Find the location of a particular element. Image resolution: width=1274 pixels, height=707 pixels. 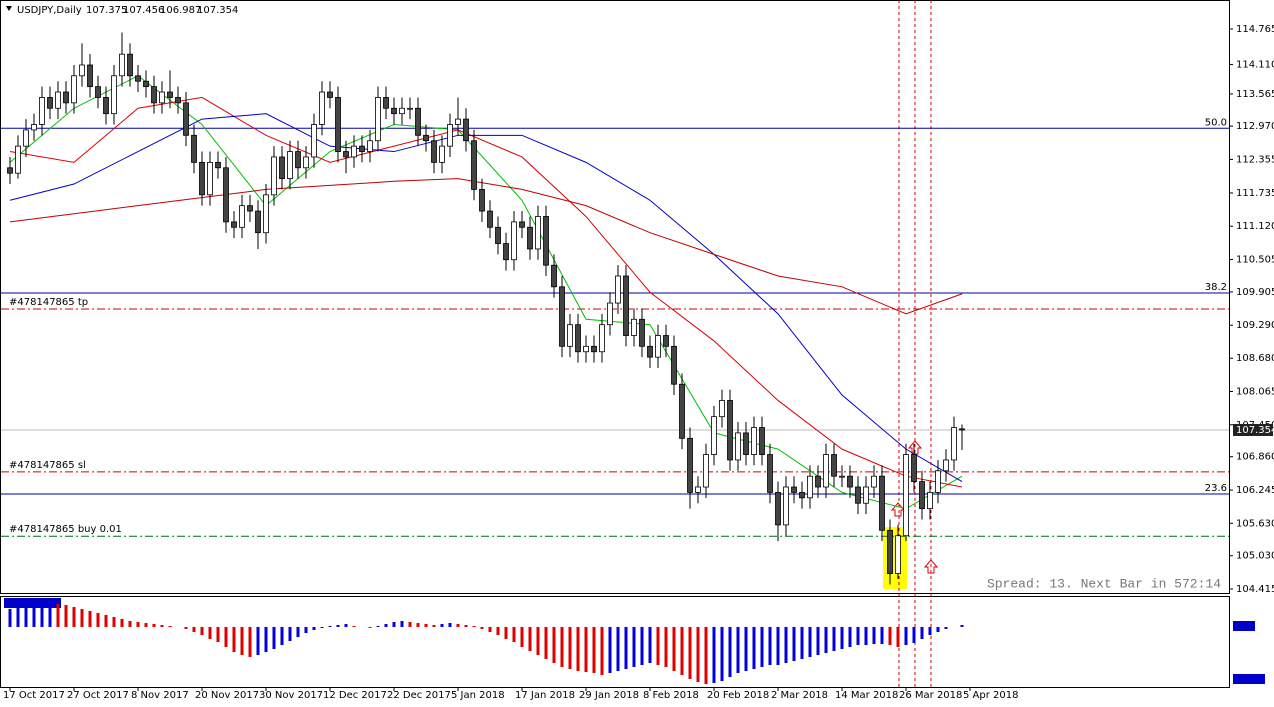

y-tick-label: 110.505 is located at coordinates (1255, 259).